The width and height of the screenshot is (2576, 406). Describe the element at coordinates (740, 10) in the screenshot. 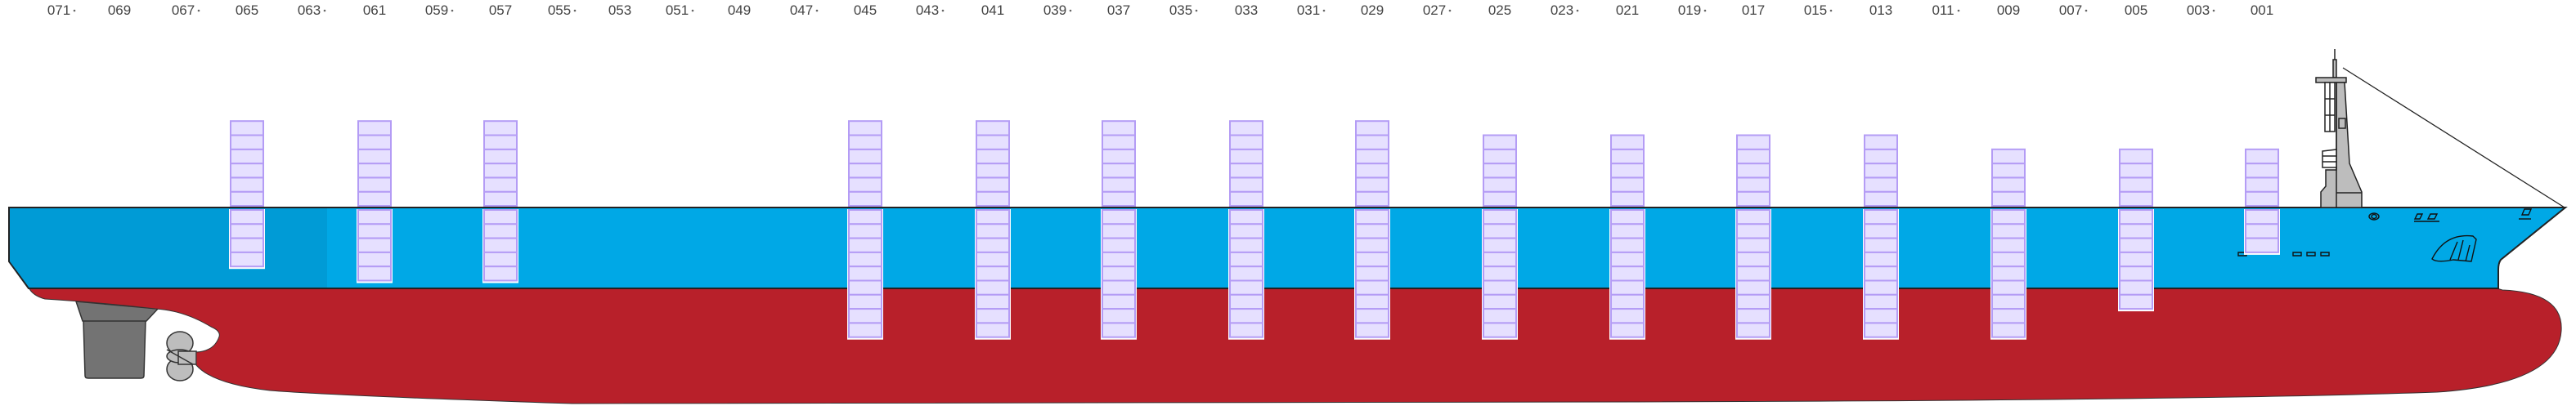

I see `bay-label: 049` at that location.